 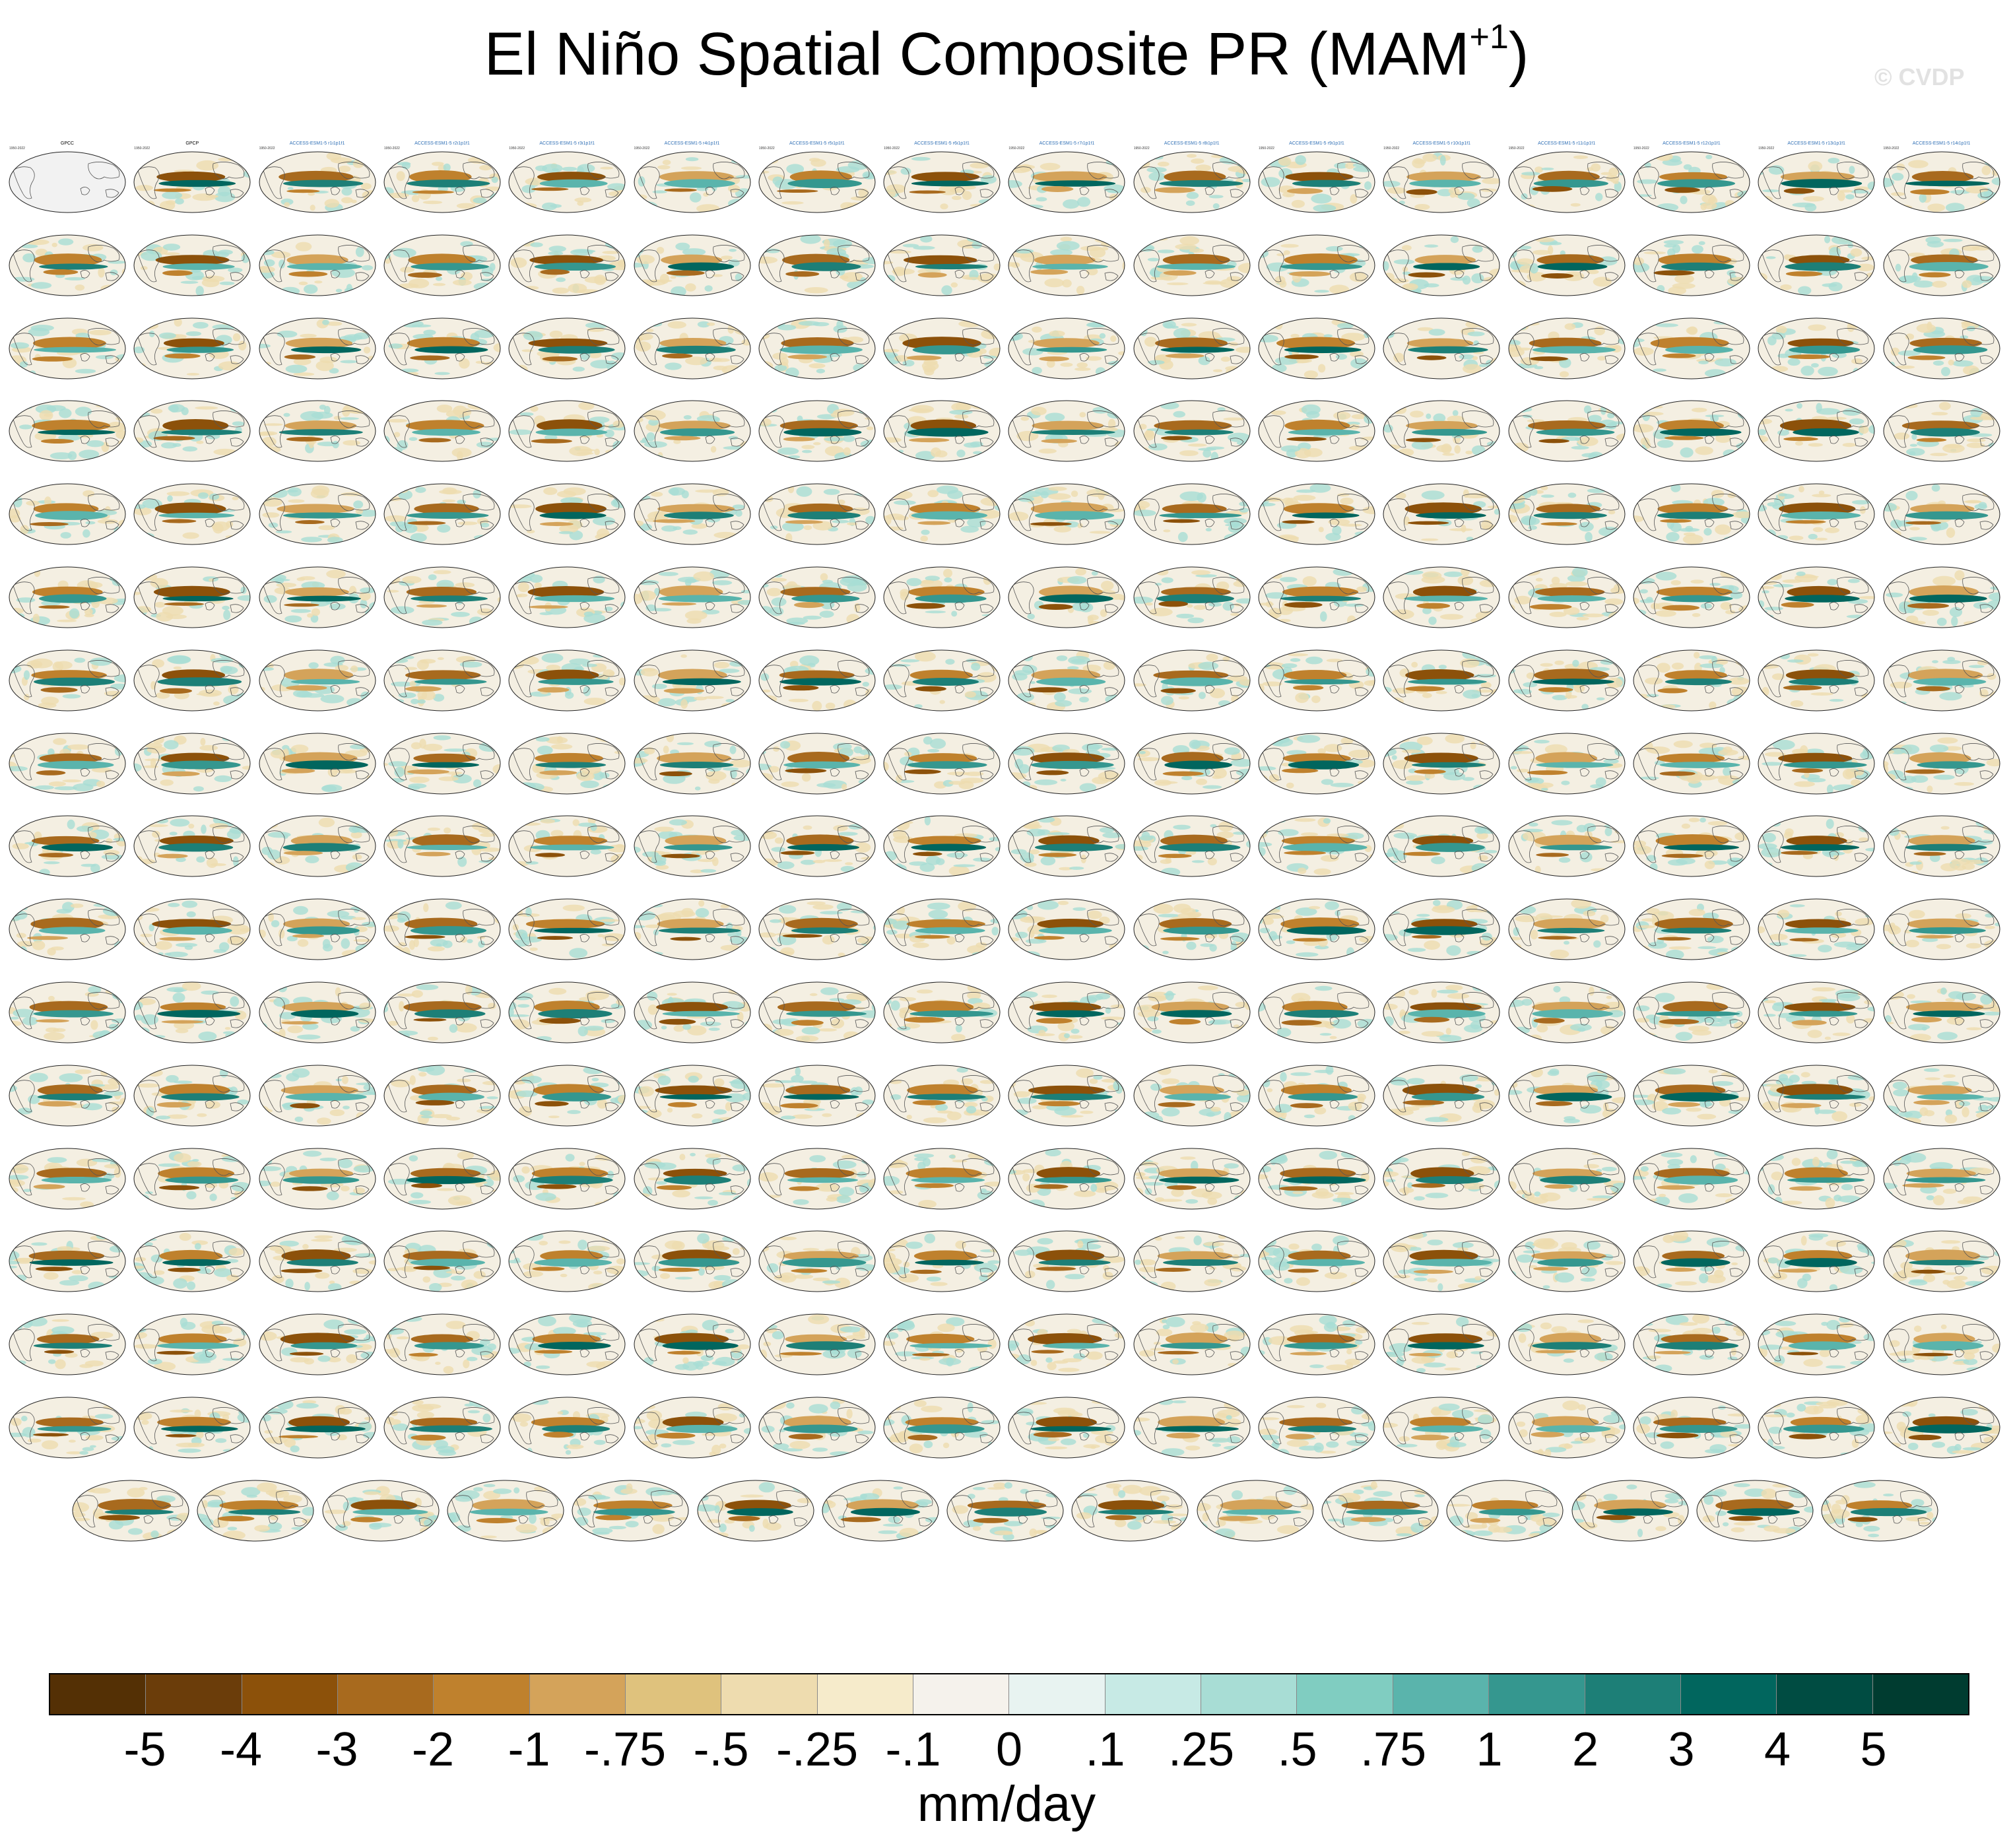 I want to click on map-panel: ACCESS-ESM1-5 r6i1p1f1 1950-2022, so click(x=941, y=178).